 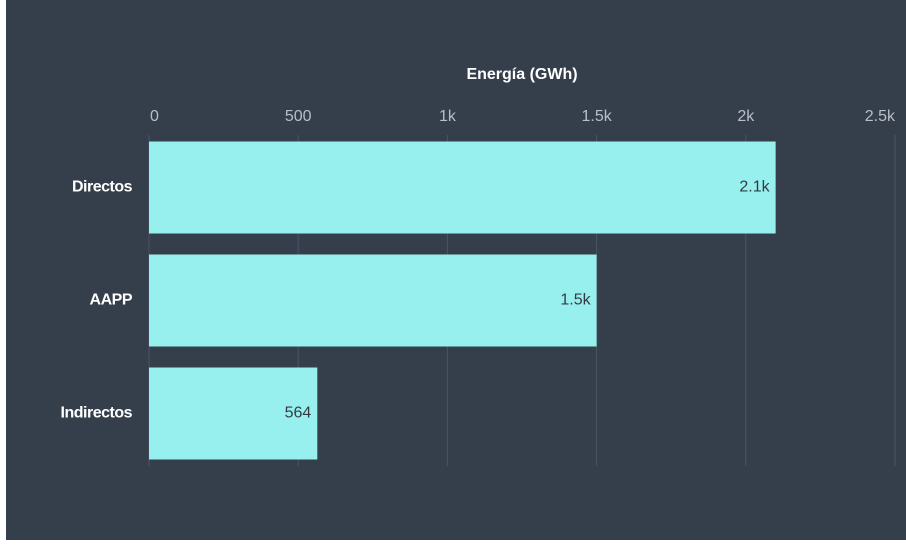 I want to click on x-tick-label: 2.5k, so click(x=880, y=116).